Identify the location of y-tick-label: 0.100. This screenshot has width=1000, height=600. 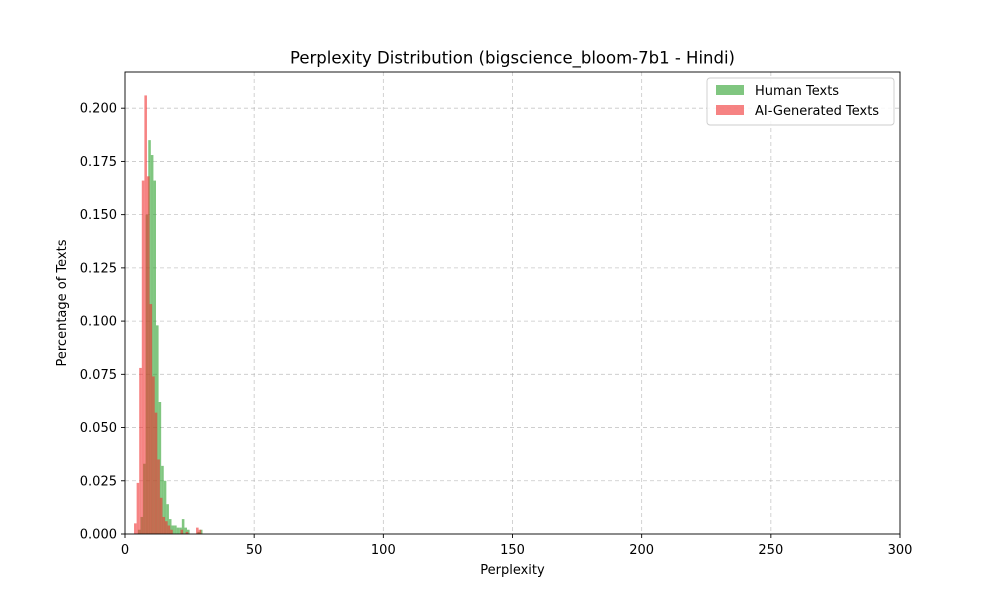
(98, 322).